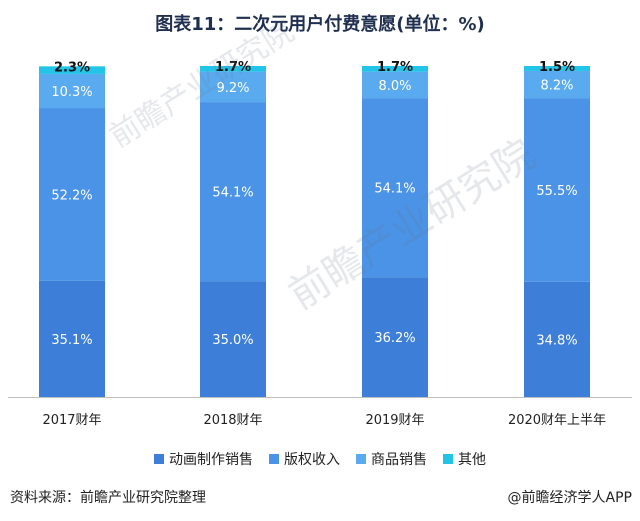 The image size is (640, 521). I want to click on x-tick-labels: 2017财年 2018财年 2019财年 2020财年上半年, so click(324, 420).